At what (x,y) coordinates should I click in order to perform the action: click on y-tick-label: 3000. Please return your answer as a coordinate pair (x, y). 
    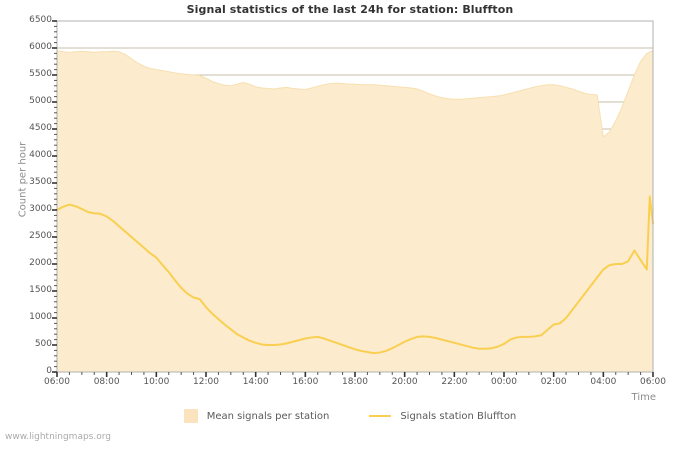
    Looking at the image, I should click on (40, 209).